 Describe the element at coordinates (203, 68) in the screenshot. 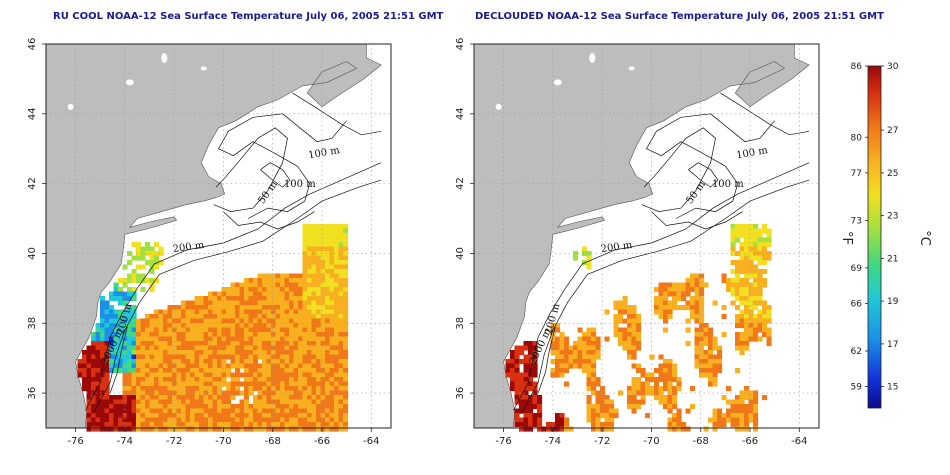

I see `lake-shape` at that location.